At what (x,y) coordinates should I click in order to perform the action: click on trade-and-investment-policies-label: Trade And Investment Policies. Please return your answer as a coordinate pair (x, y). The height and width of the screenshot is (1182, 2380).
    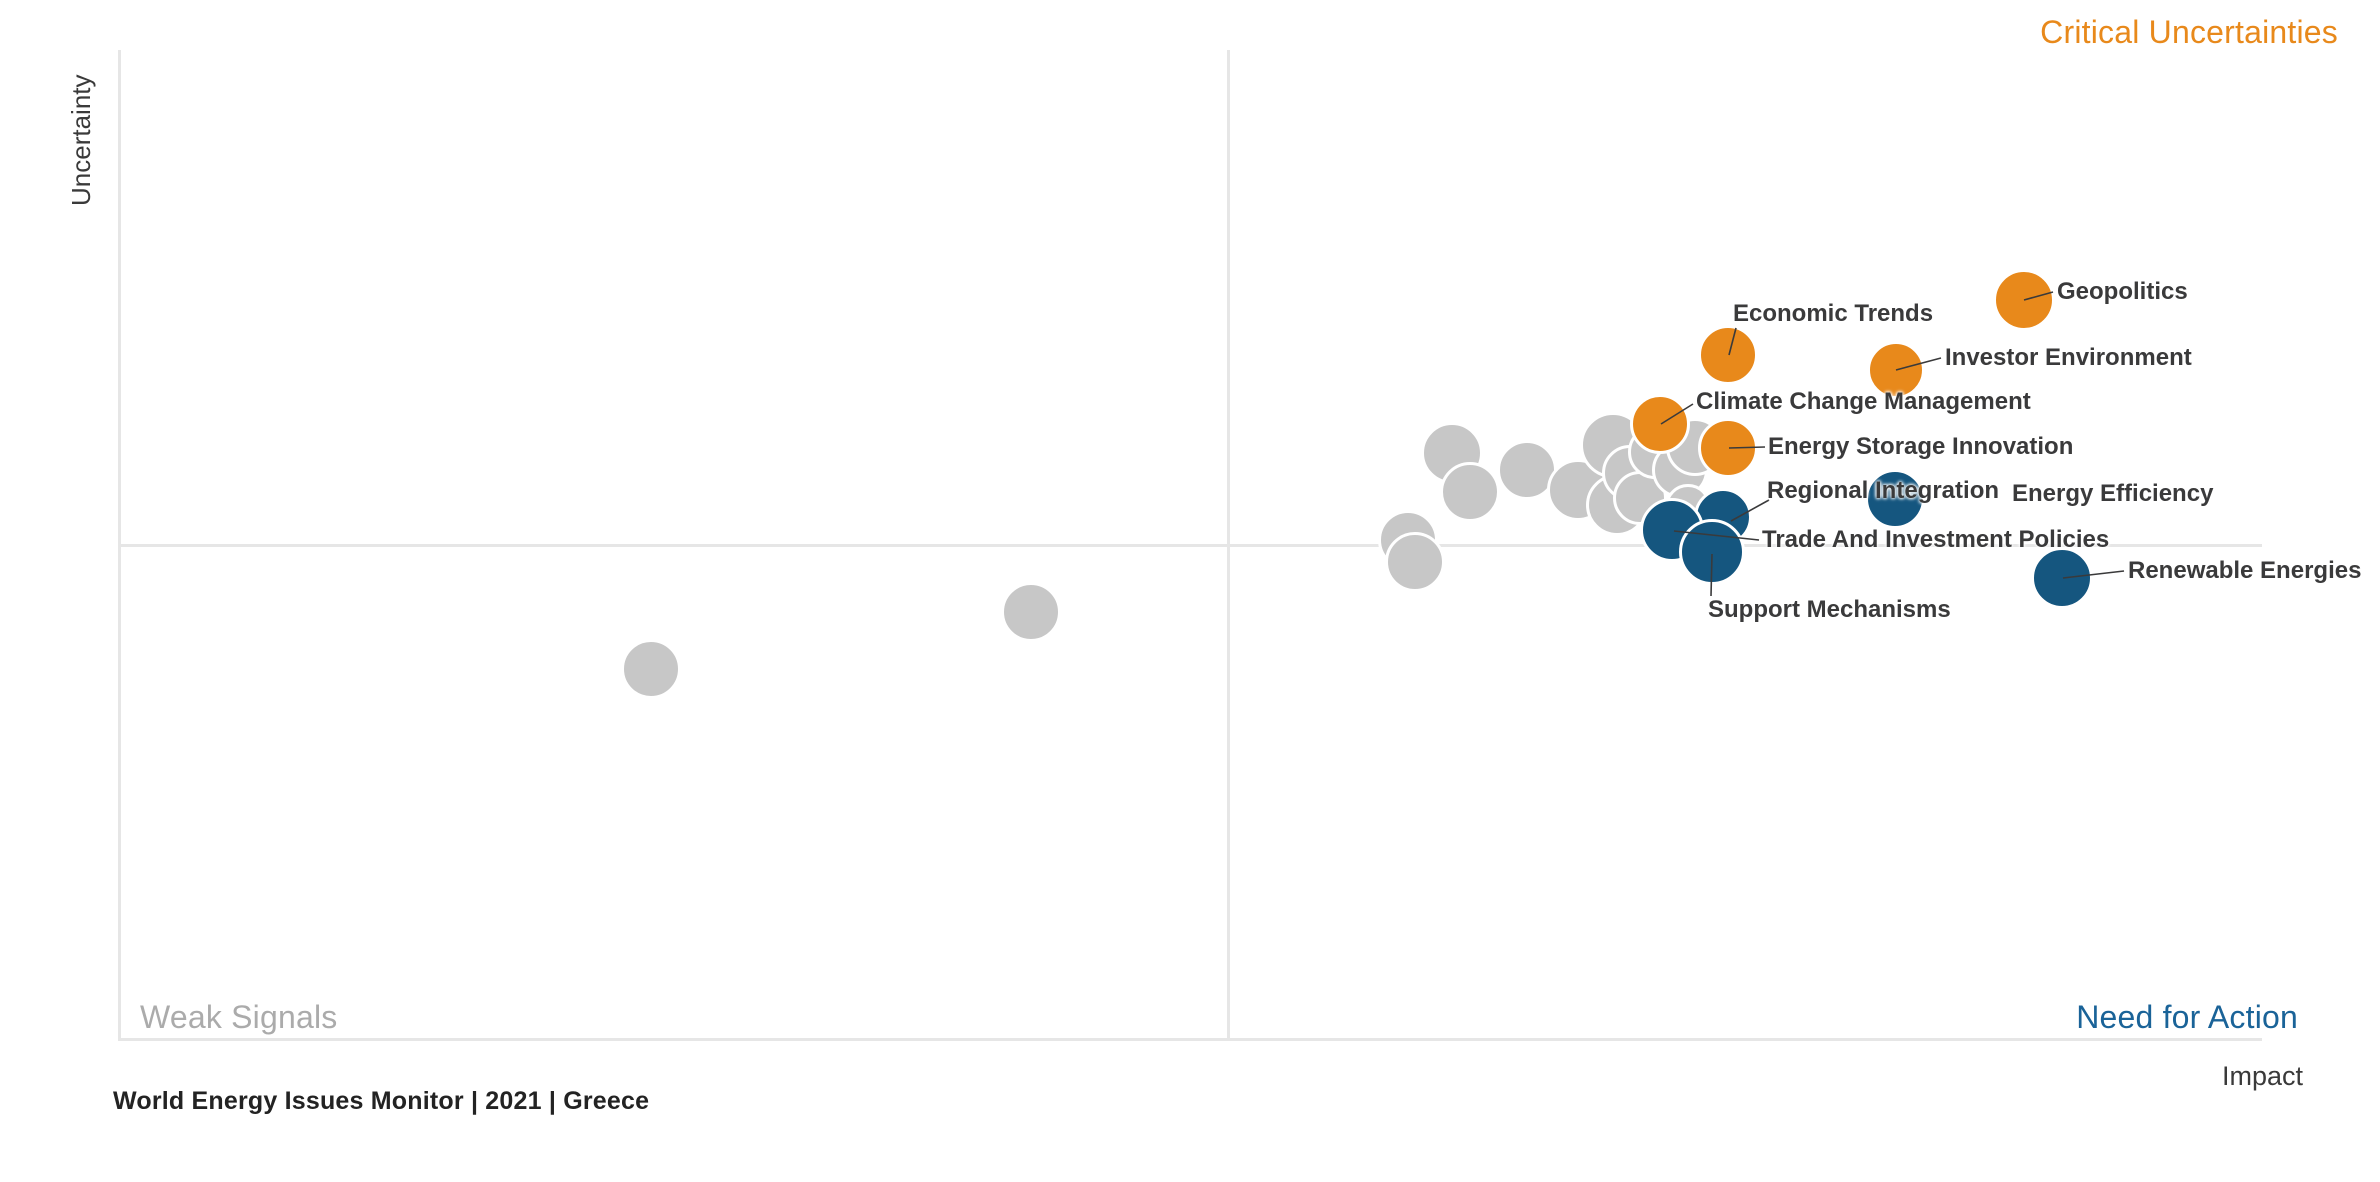
    Looking at the image, I should click on (1936, 539).